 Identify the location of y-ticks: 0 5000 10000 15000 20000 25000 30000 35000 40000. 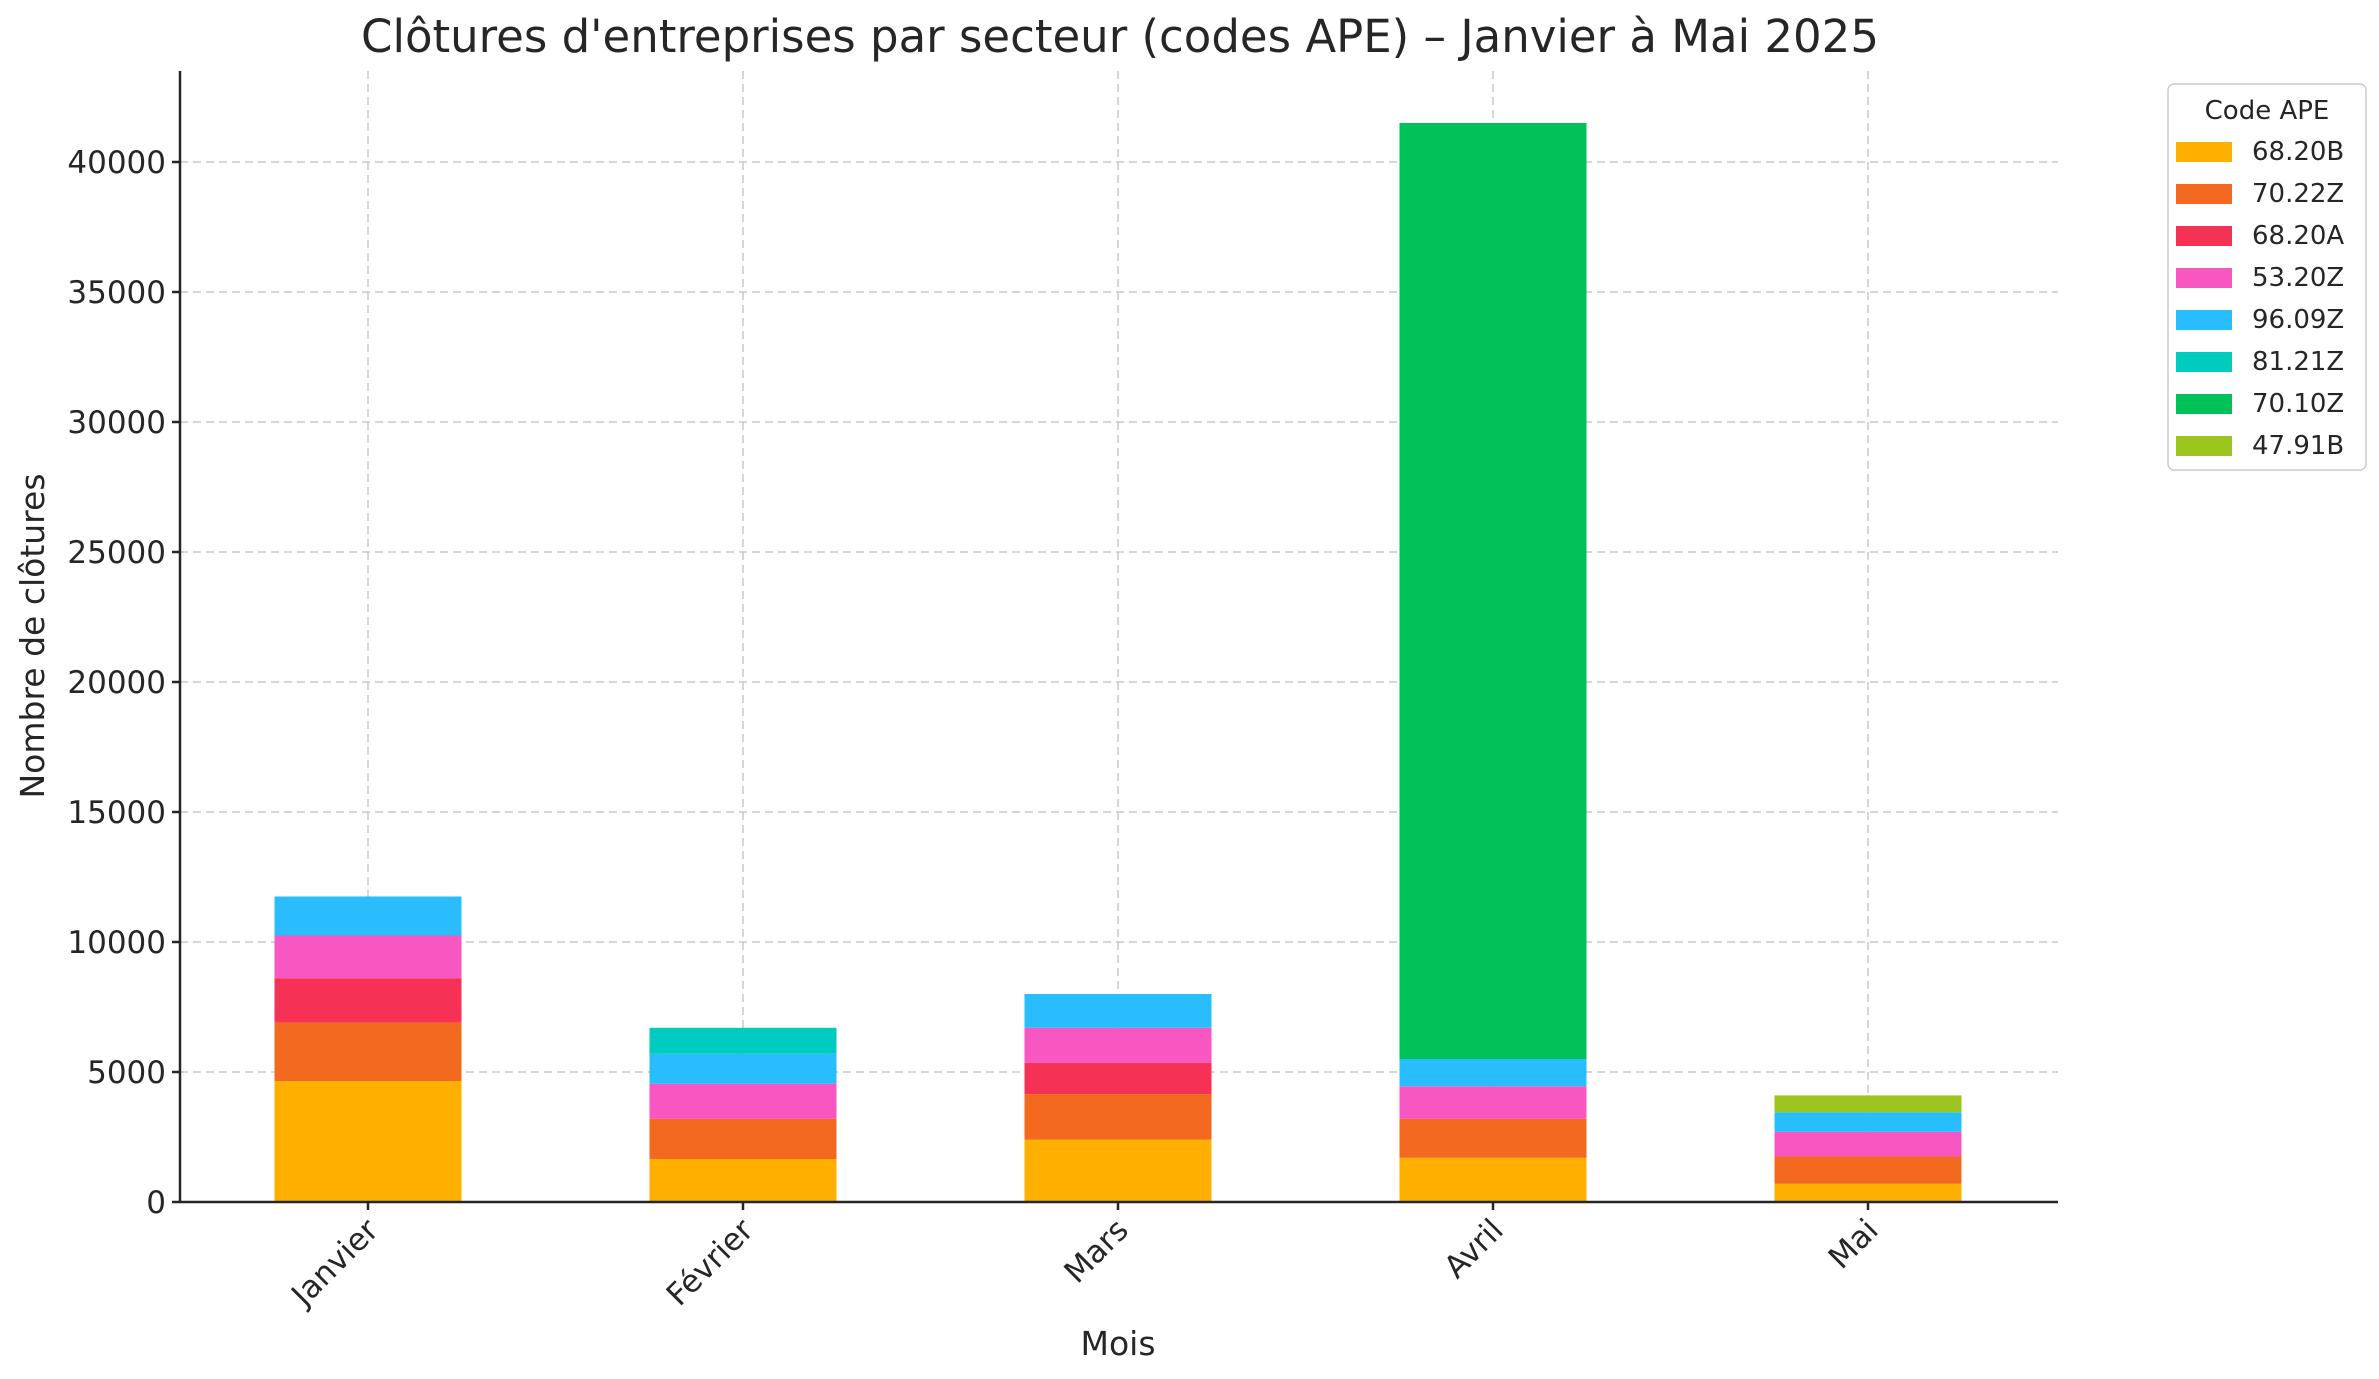
(123, 683).